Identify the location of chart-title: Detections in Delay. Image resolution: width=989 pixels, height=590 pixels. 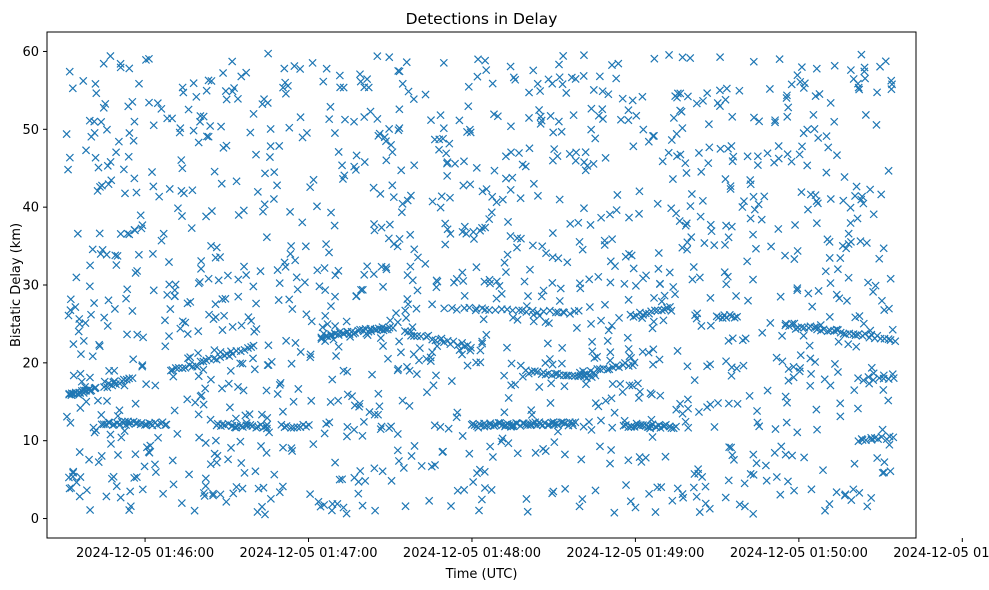
(482, 19).